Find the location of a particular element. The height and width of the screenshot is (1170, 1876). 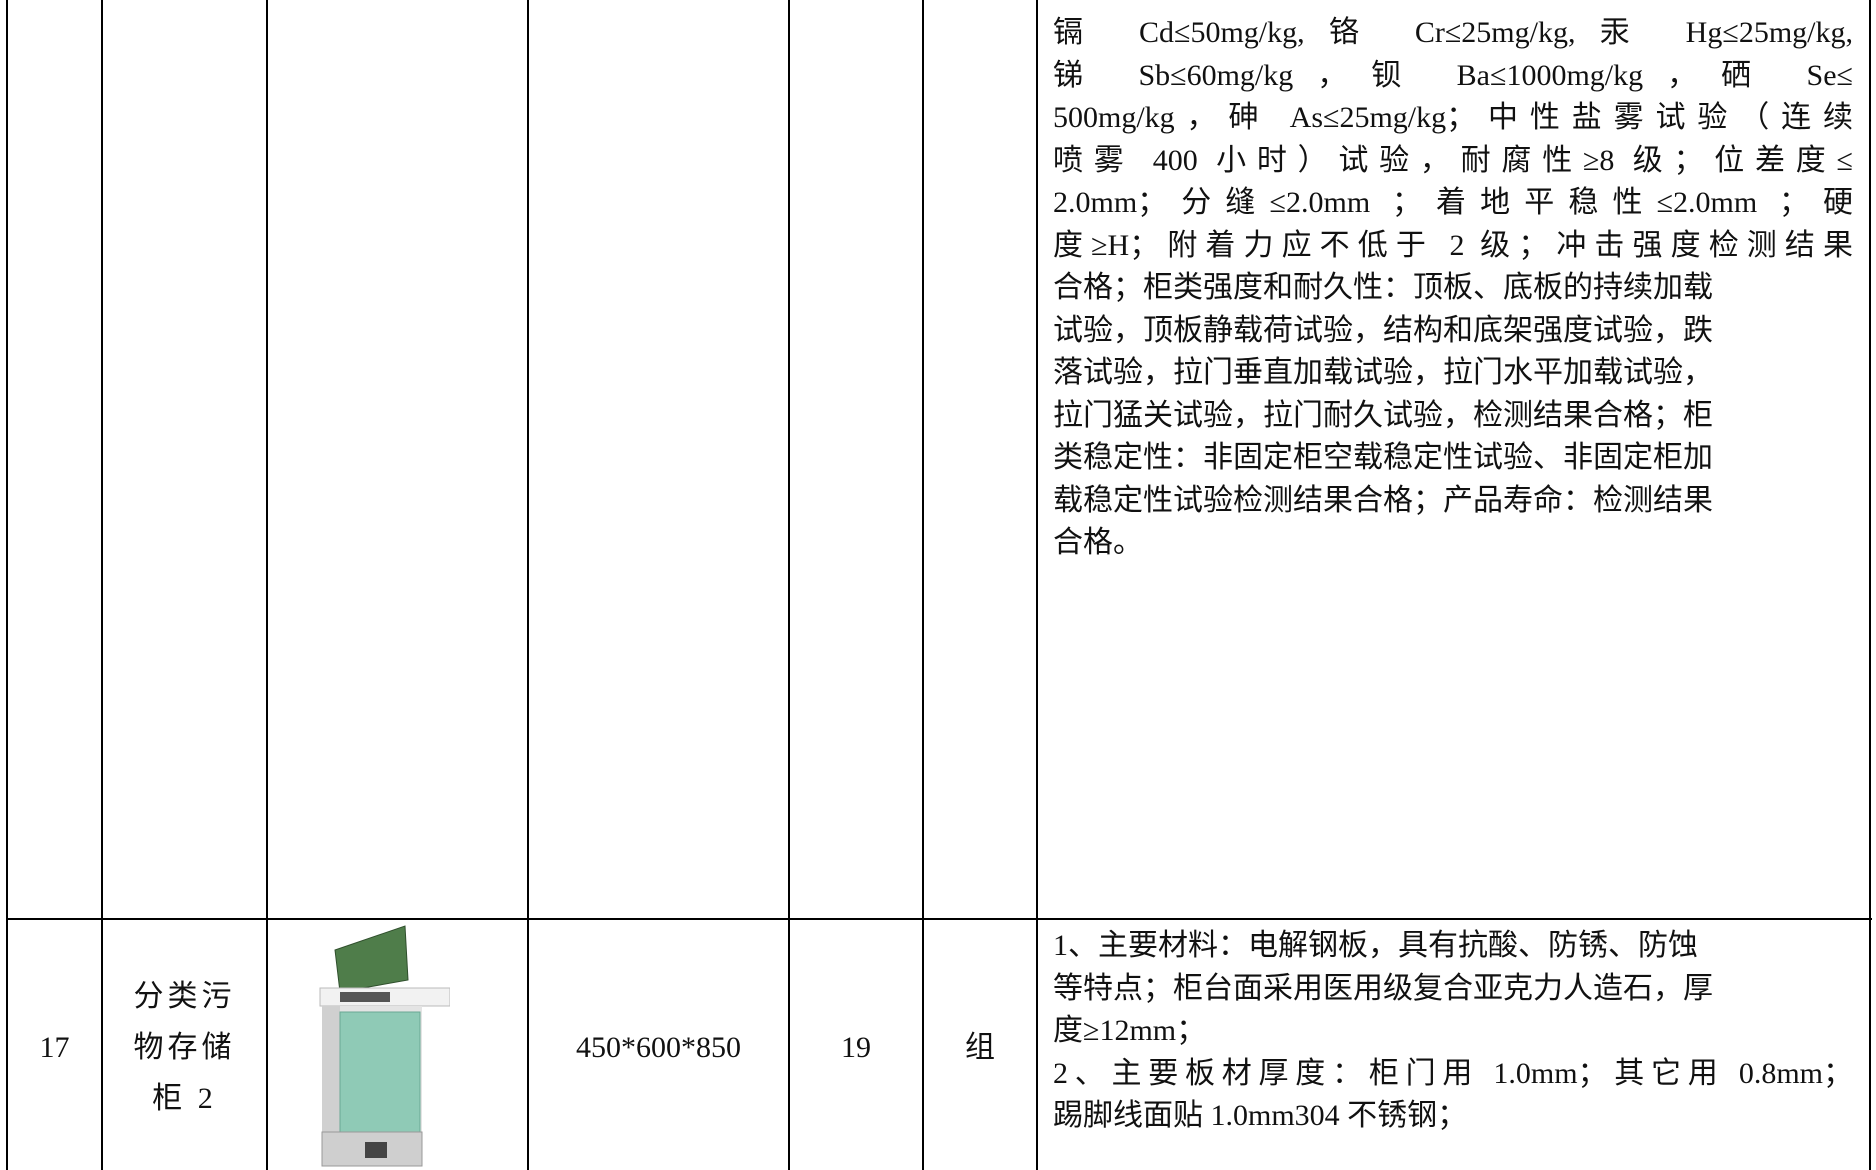

spec-line: 落试验，拉门垂直加载试验，拉门水平加载试验， is located at coordinates (1383, 372).